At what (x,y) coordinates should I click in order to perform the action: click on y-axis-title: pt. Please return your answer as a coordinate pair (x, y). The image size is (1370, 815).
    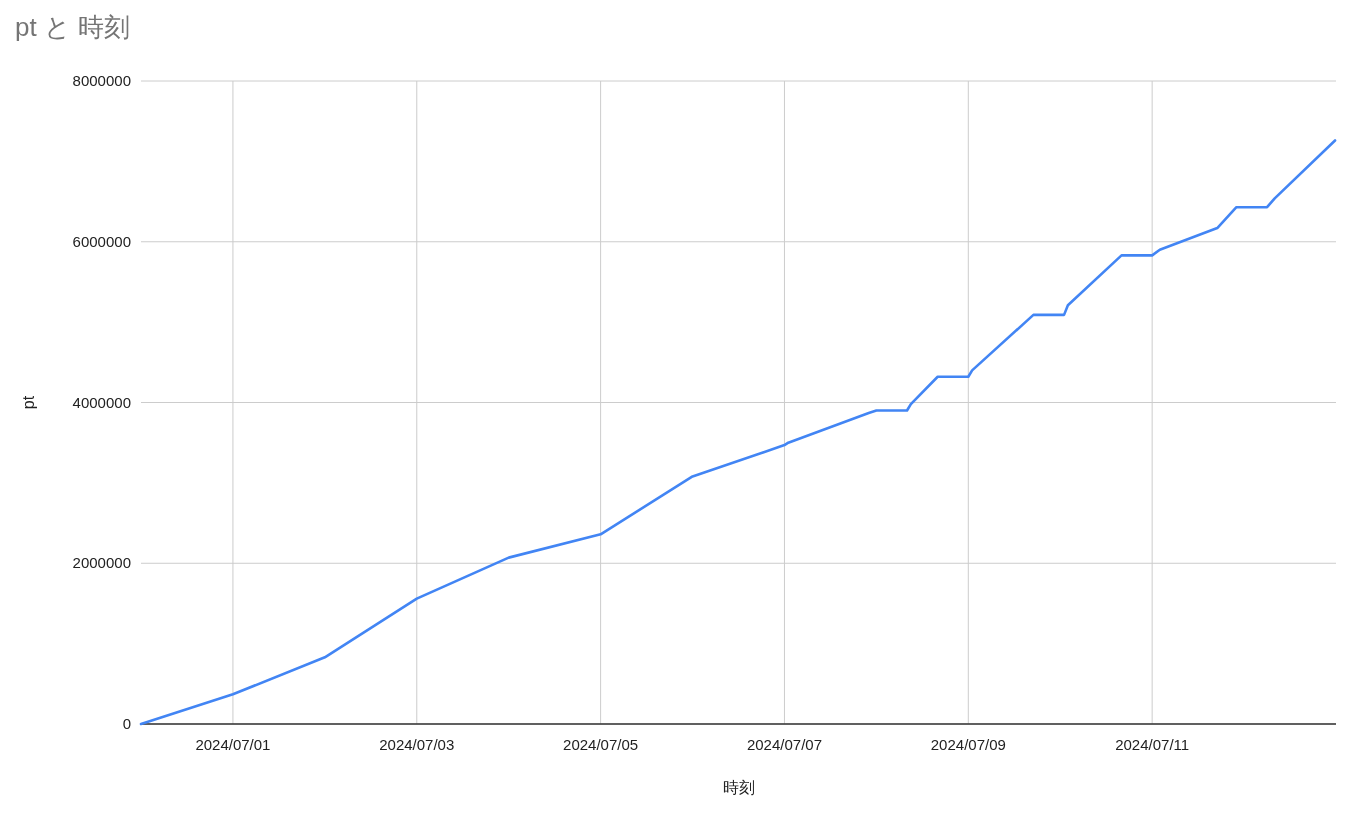
    Looking at the image, I should click on (28, 402).